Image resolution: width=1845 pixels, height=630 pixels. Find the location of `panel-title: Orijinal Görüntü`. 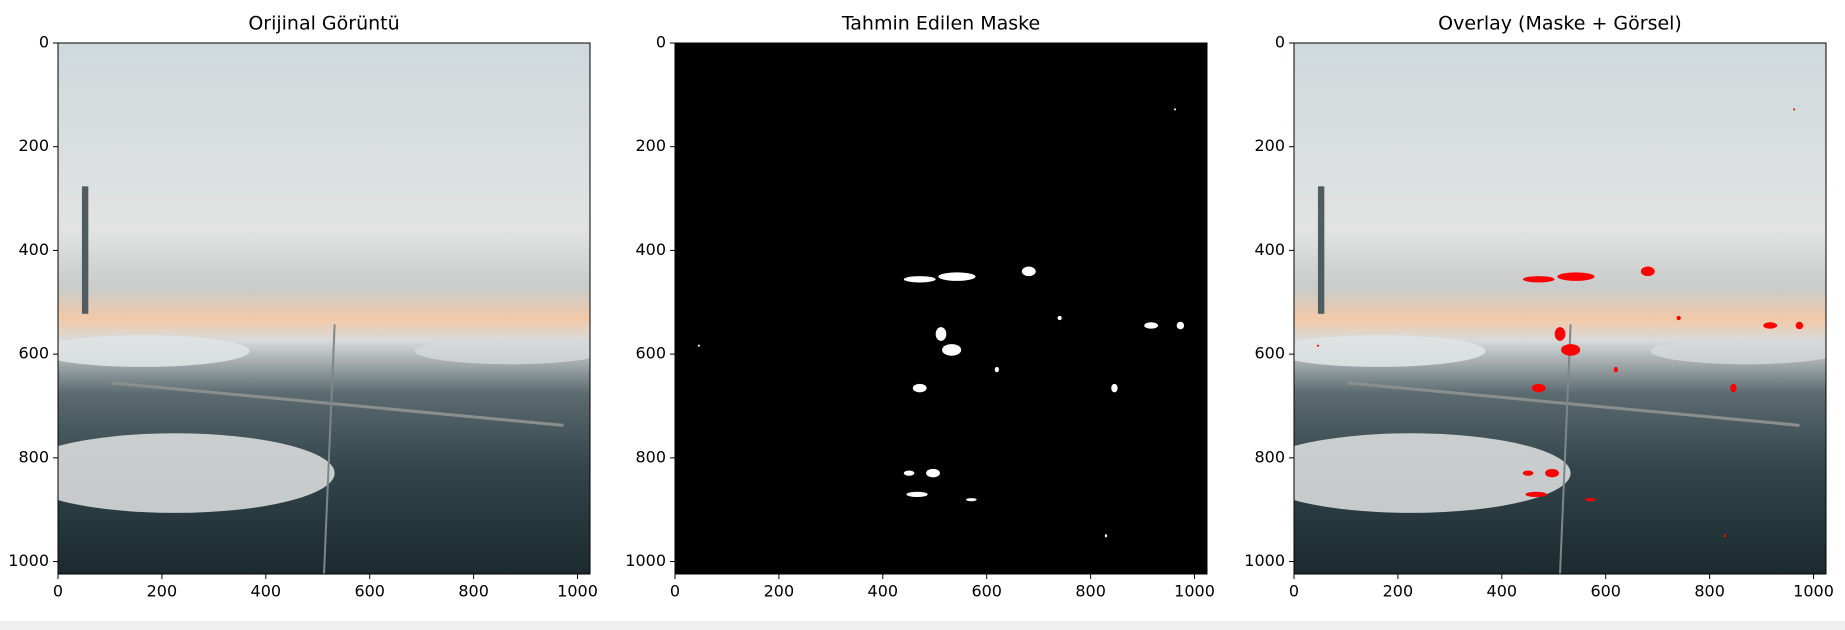

panel-title: Orijinal Görüntü is located at coordinates (323, 24).